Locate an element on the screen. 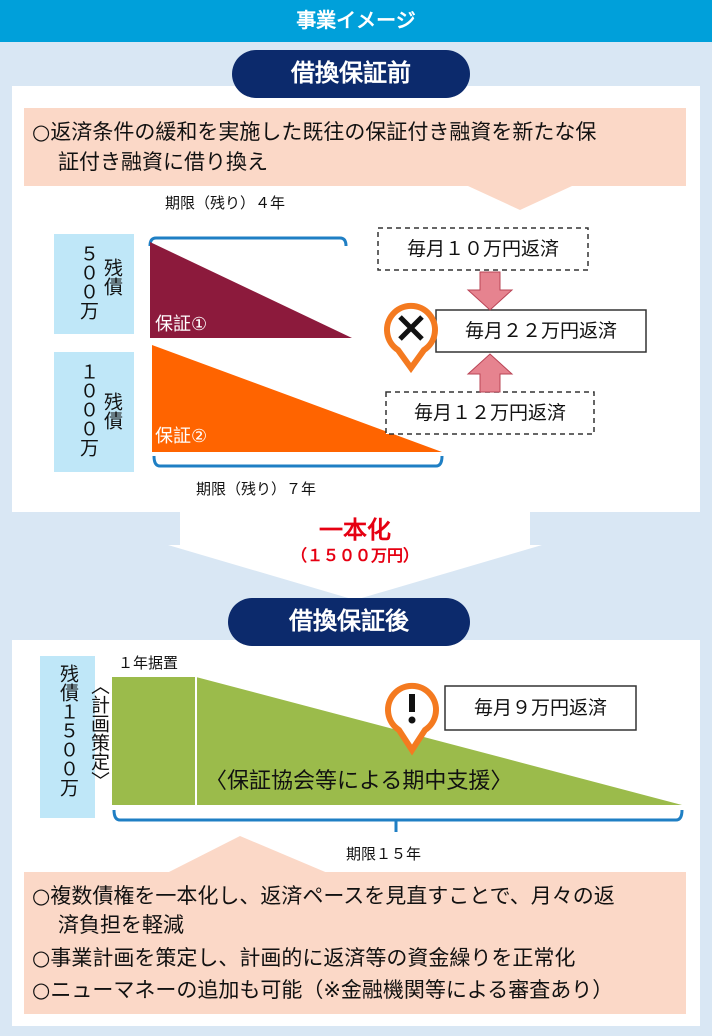  note-line: ○事業計画を策定し、計画的に返済等の資金繰りを正常化 is located at coordinates (304, 958).